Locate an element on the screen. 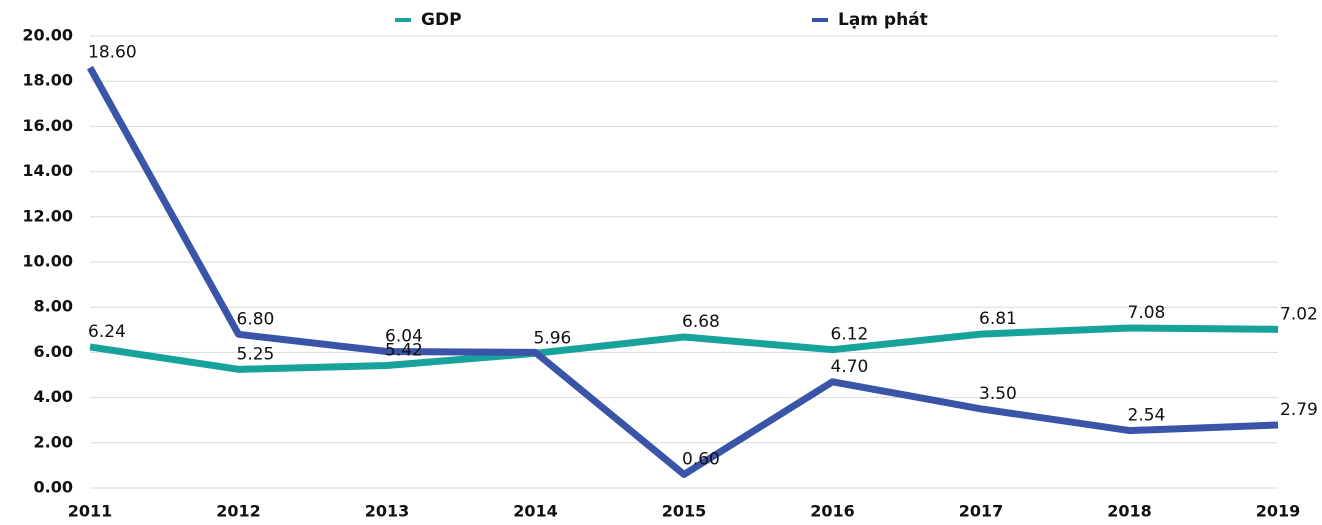 Image resolution: width=1322 pixels, height=525 pixels. data-label: 5.42 is located at coordinates (404, 351).